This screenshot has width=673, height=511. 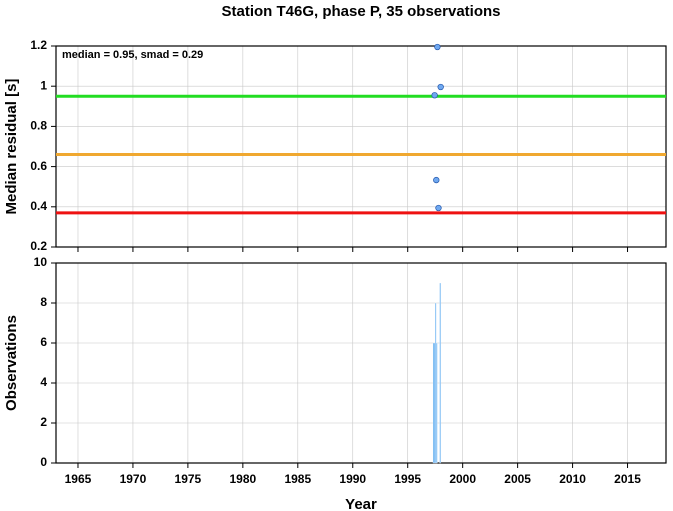 I want to click on x-axis-label: Year, so click(x=361, y=503).